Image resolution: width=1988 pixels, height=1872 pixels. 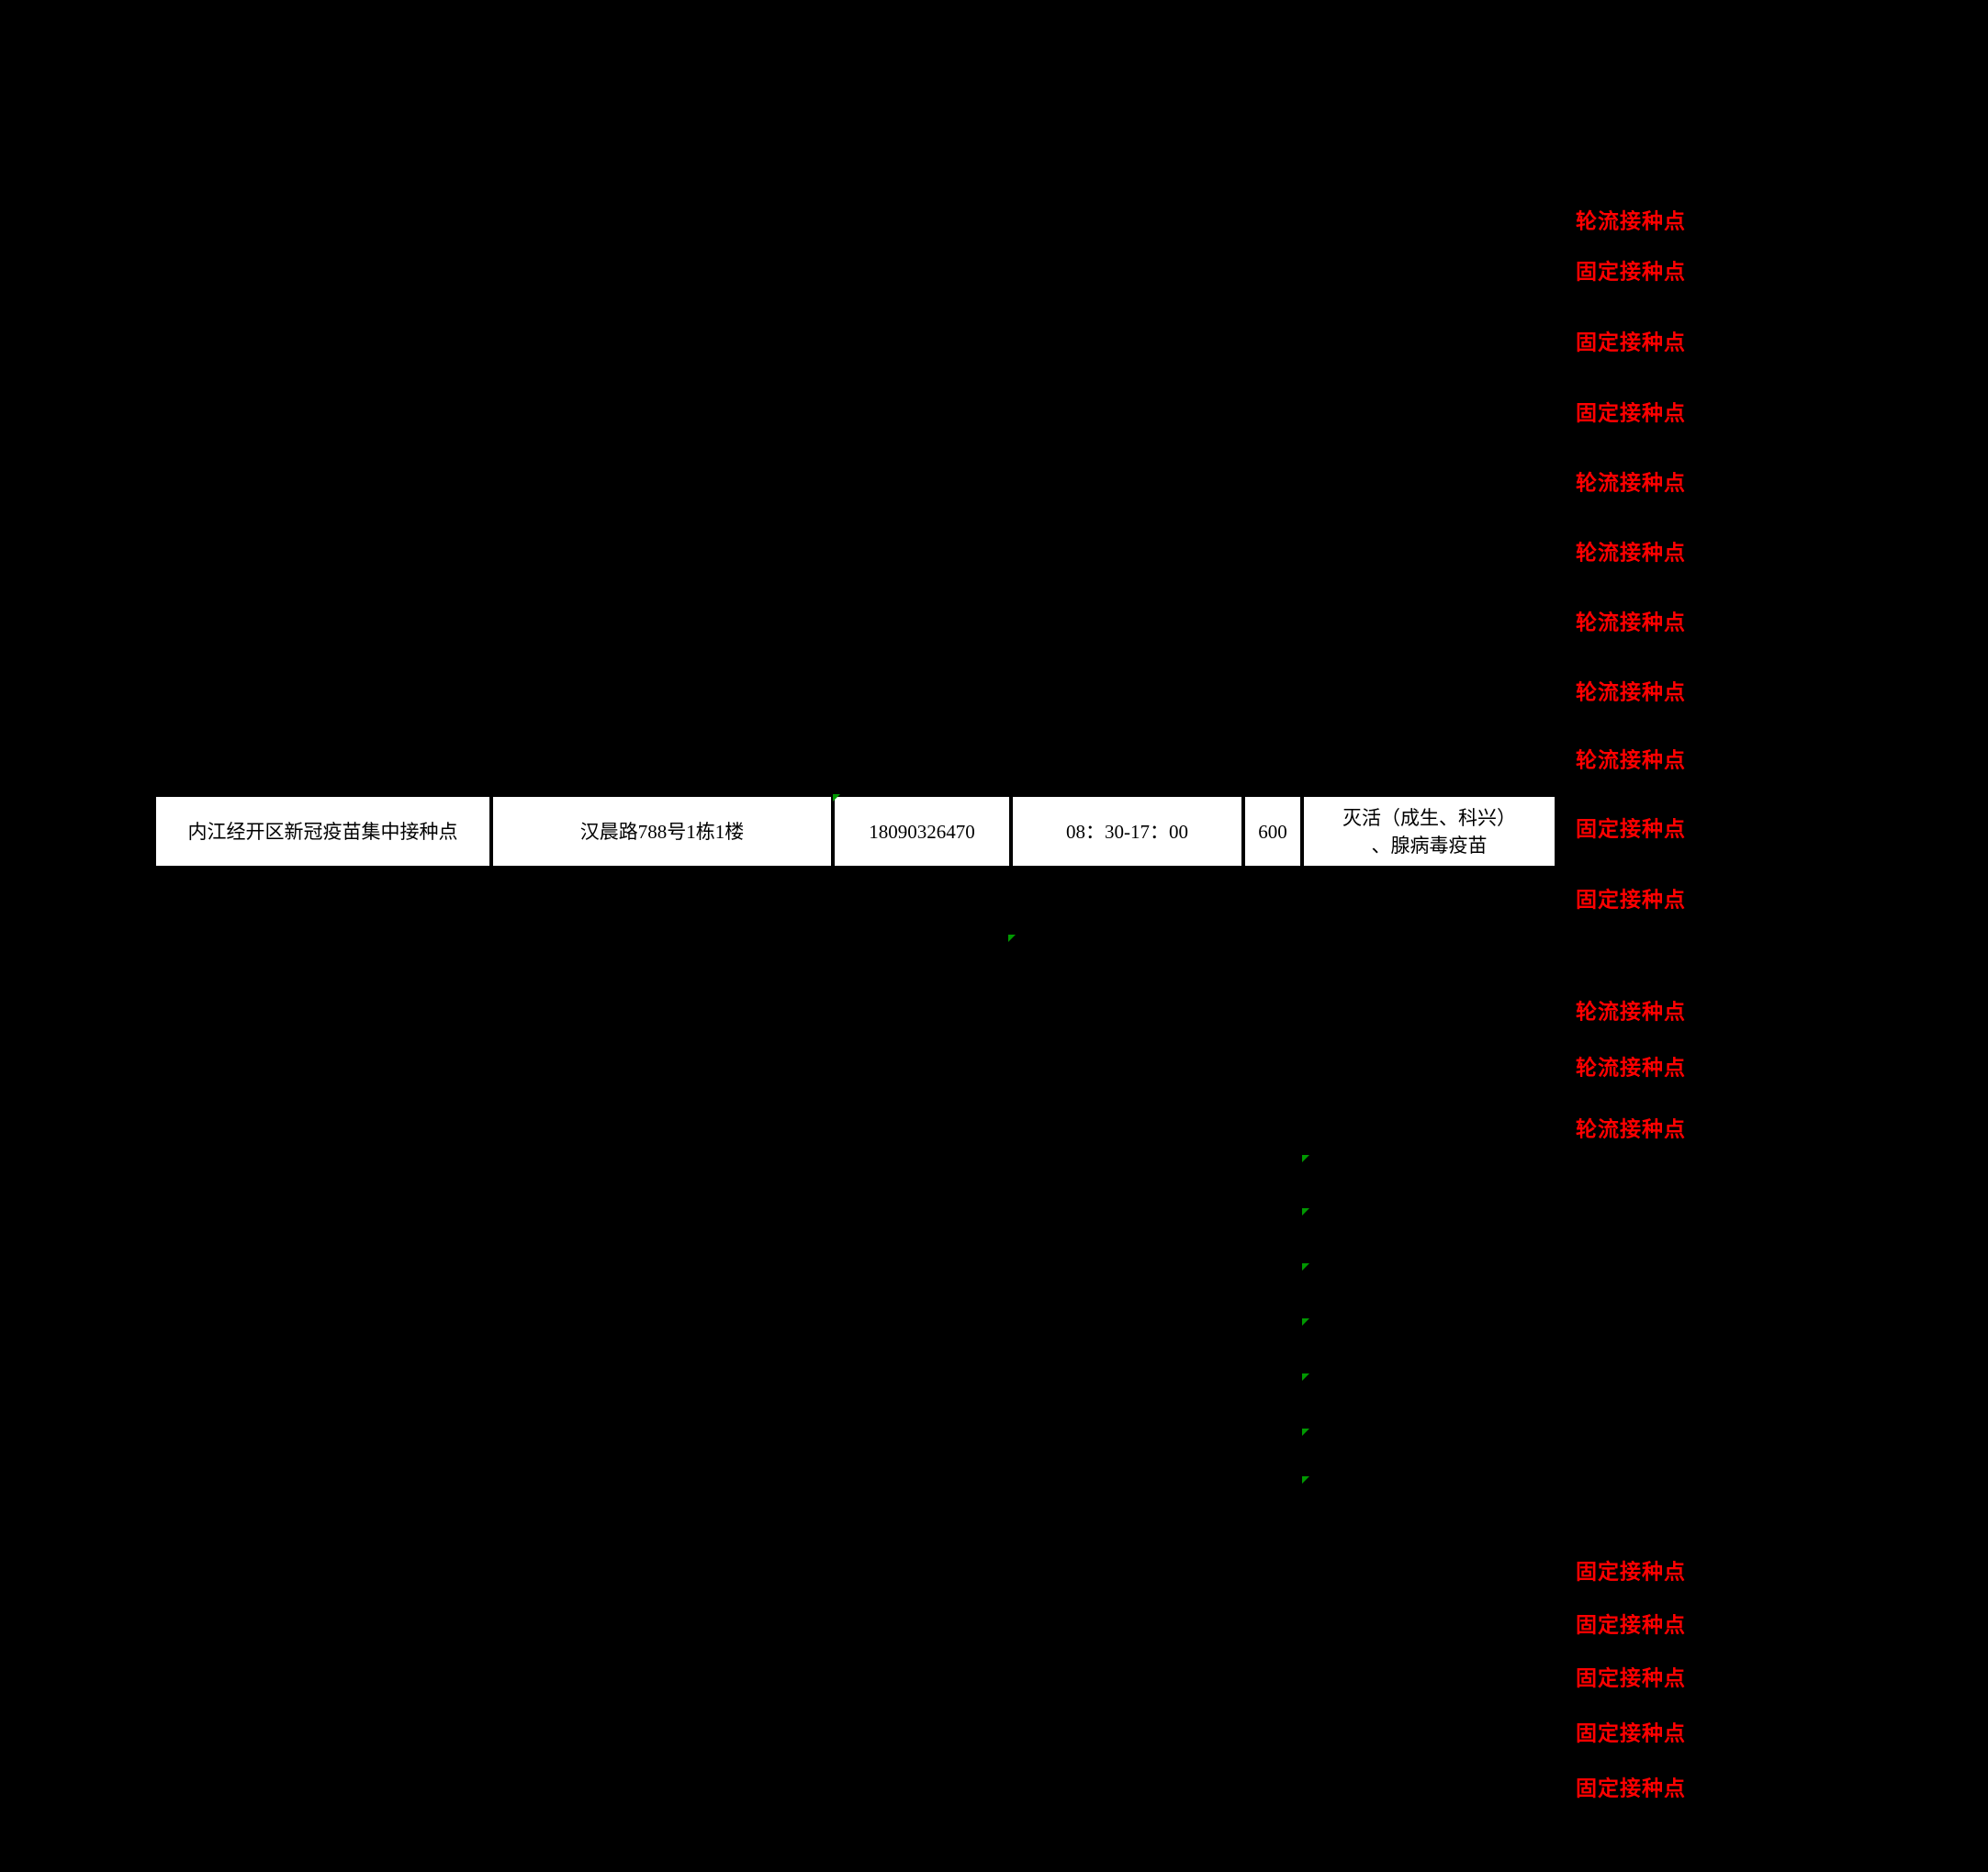 I want to click on capacity-cell: 600, so click(x=1272, y=831).